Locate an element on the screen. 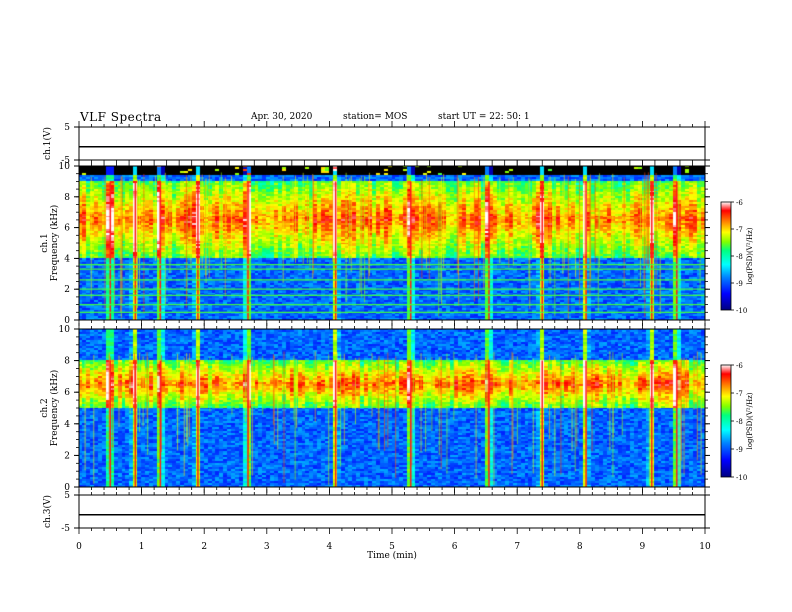  y-axis-label: ch.3(V) is located at coordinates (47, 511).